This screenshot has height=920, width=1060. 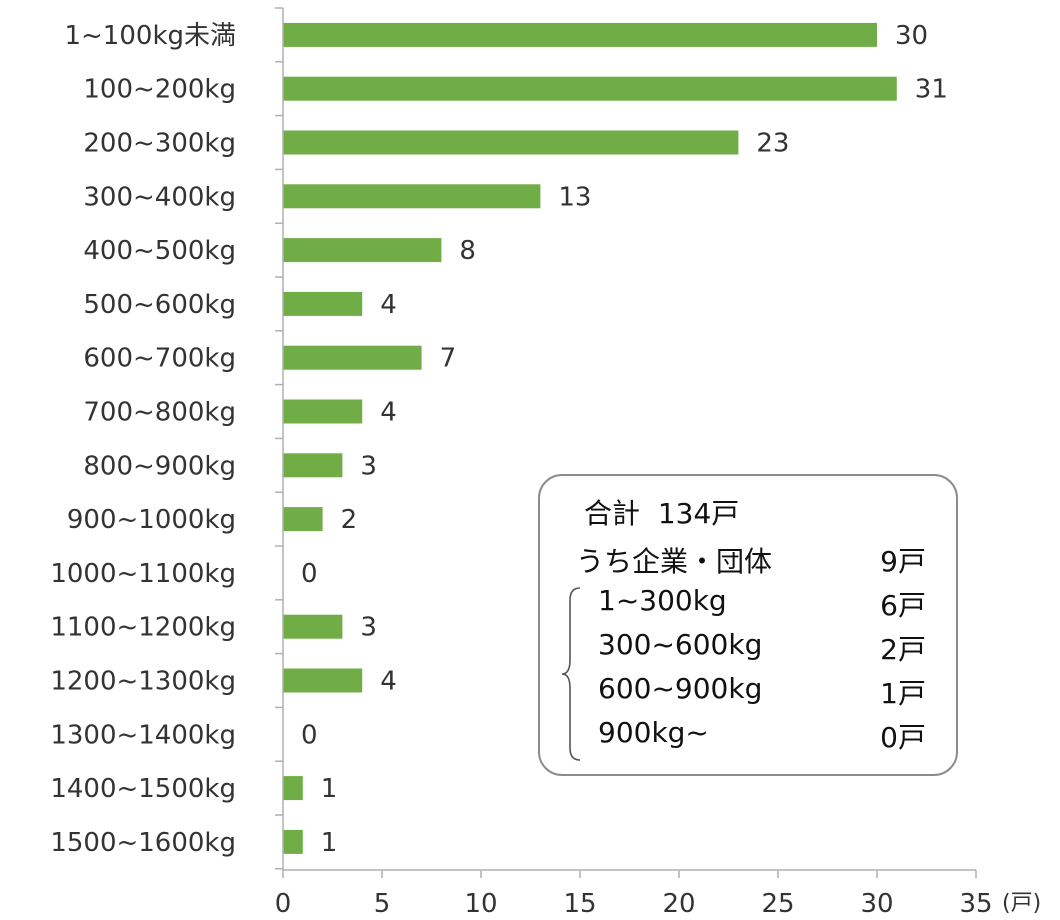 I want to click on data-label: 13, so click(x=574, y=197).